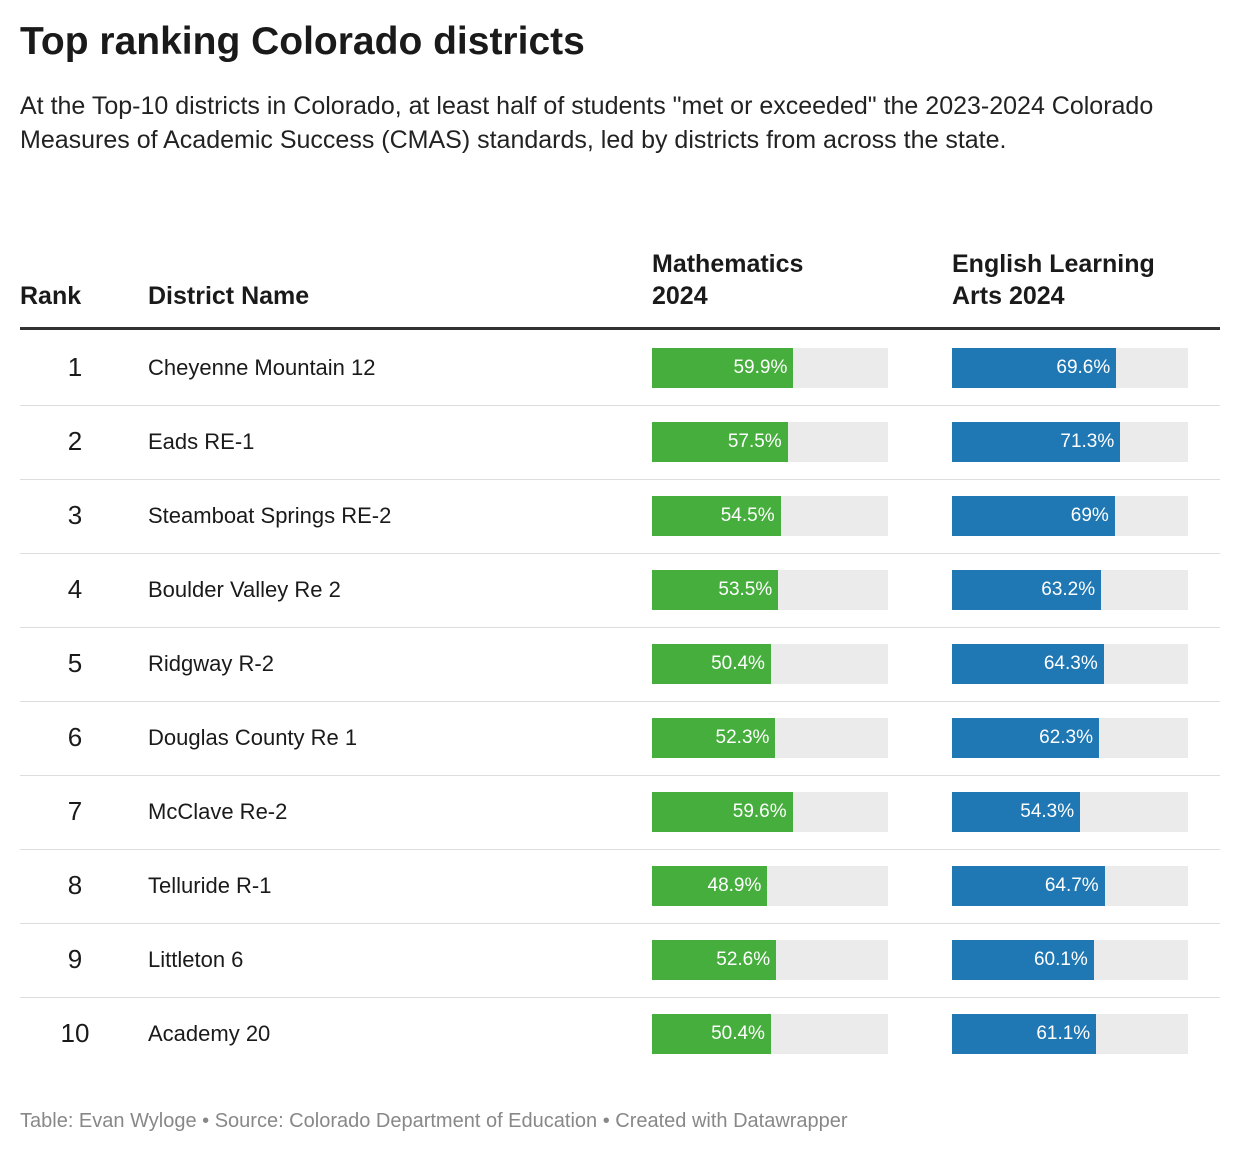 The height and width of the screenshot is (1156, 1240). I want to click on column-header: Mathematics 2024, so click(728, 280).